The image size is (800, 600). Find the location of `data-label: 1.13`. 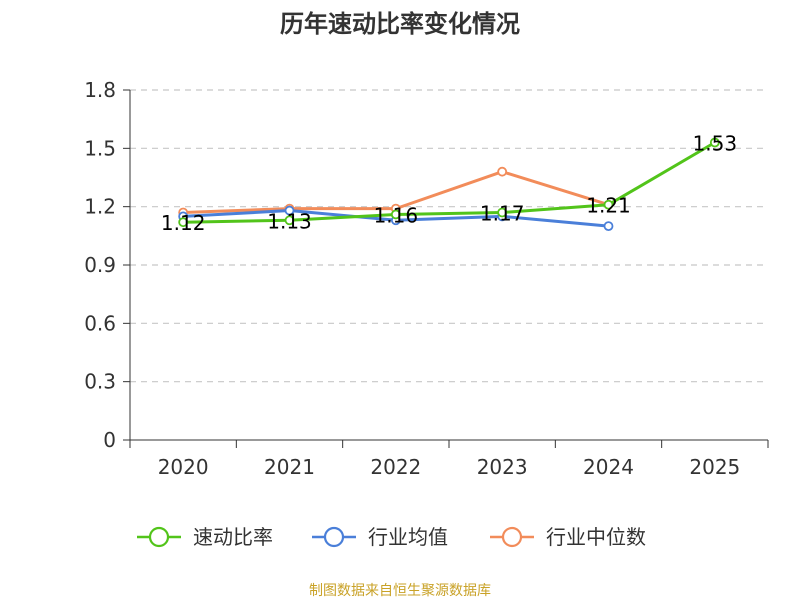

data-label: 1.13 is located at coordinates (289, 221).